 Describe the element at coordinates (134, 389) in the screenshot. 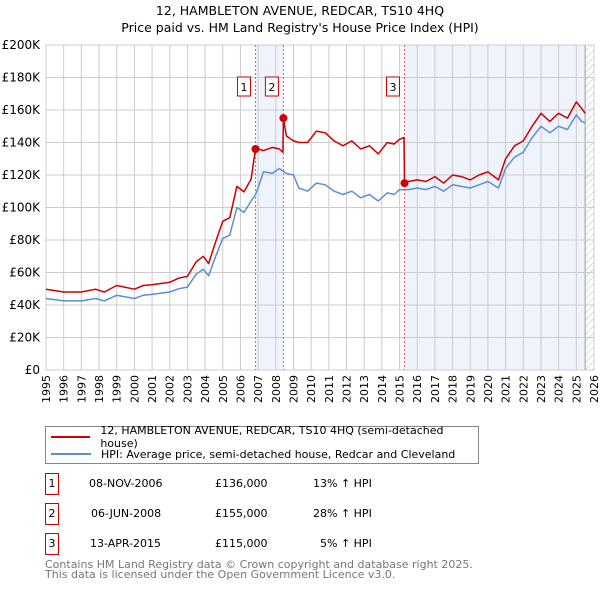

I see `x-tick-label: 2000` at that location.